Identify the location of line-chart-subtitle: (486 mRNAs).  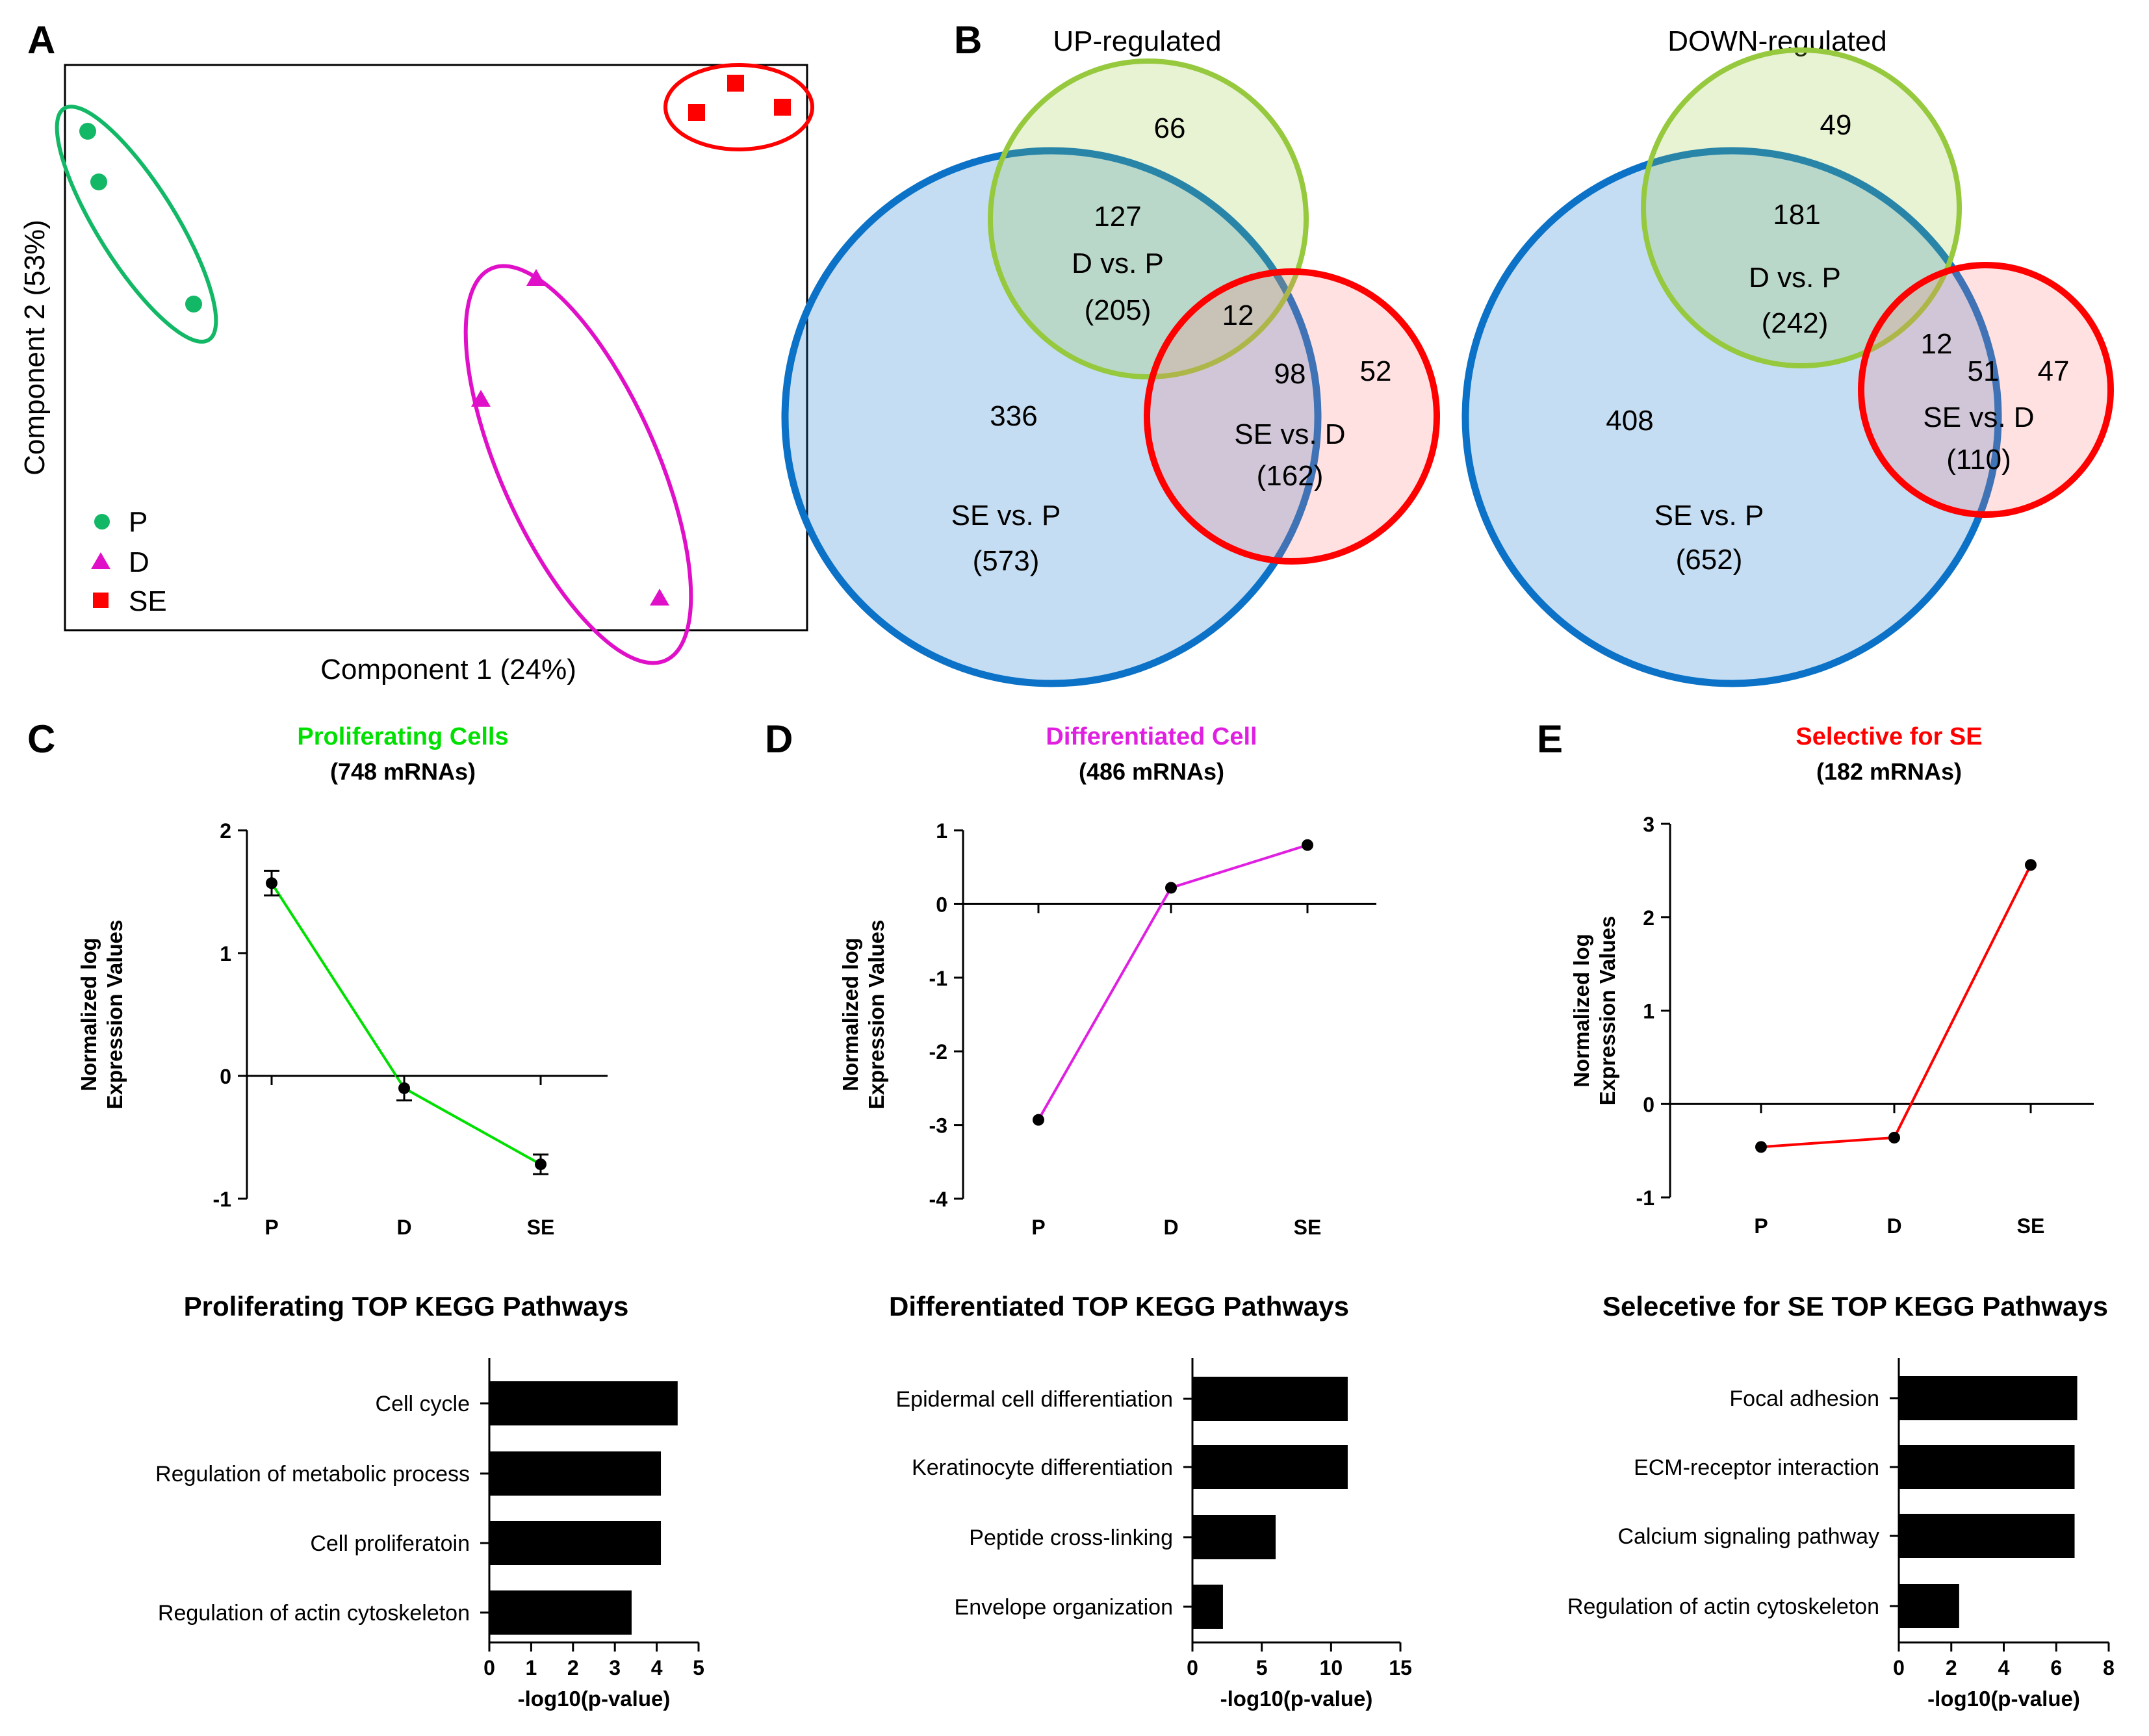
(1151, 771).